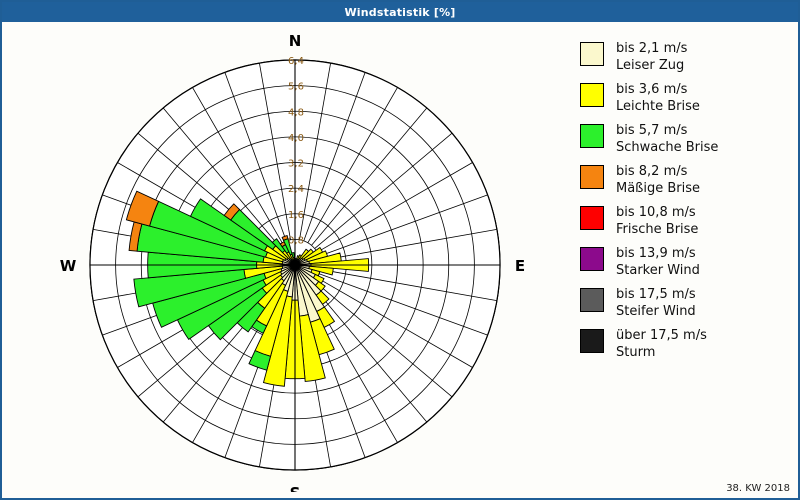 Image resolution: width=800 pixels, height=500 pixels. I want to click on legend-label: über 17,5 m/s Sturm, so click(661, 344).